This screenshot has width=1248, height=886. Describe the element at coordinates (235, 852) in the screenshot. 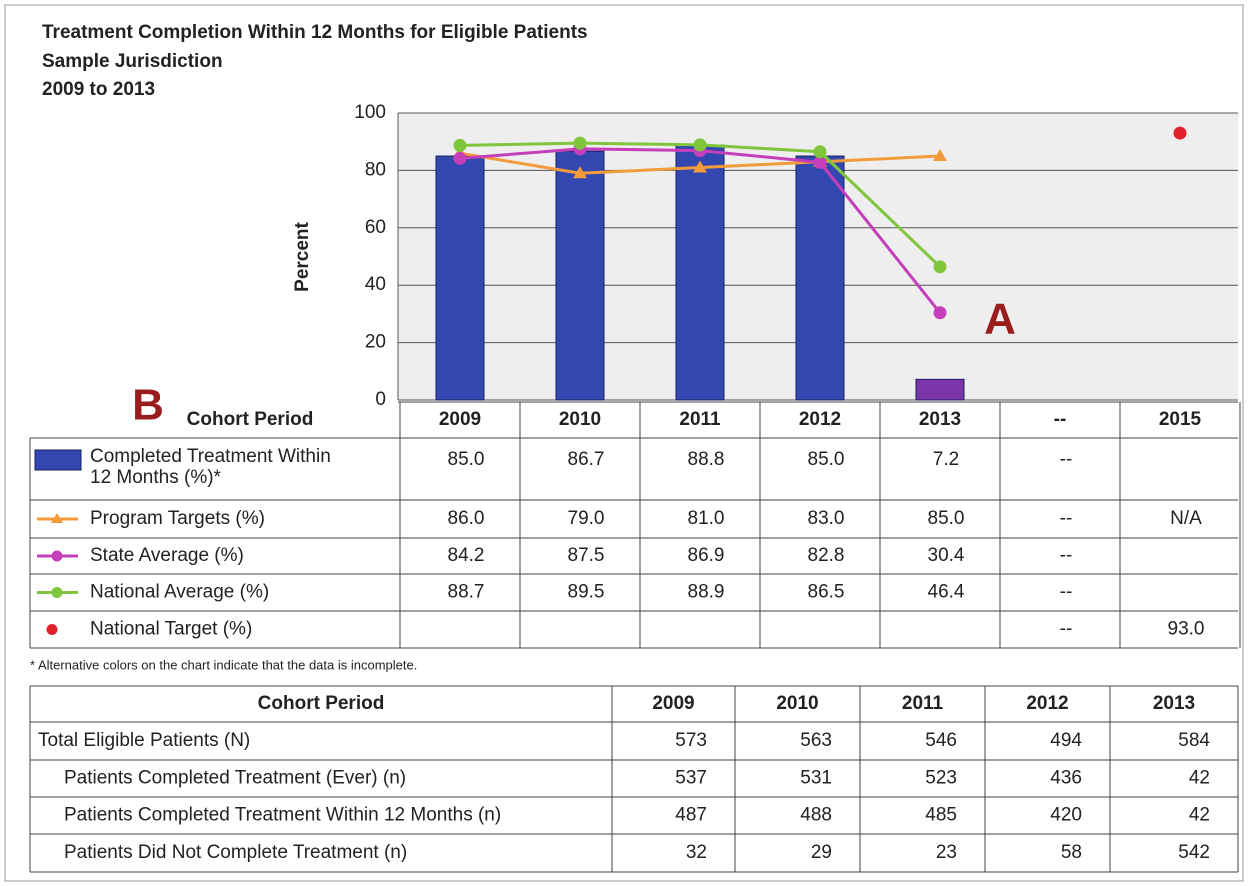

I see `row-label: Patients Did Not Complete Treatment (n)` at that location.